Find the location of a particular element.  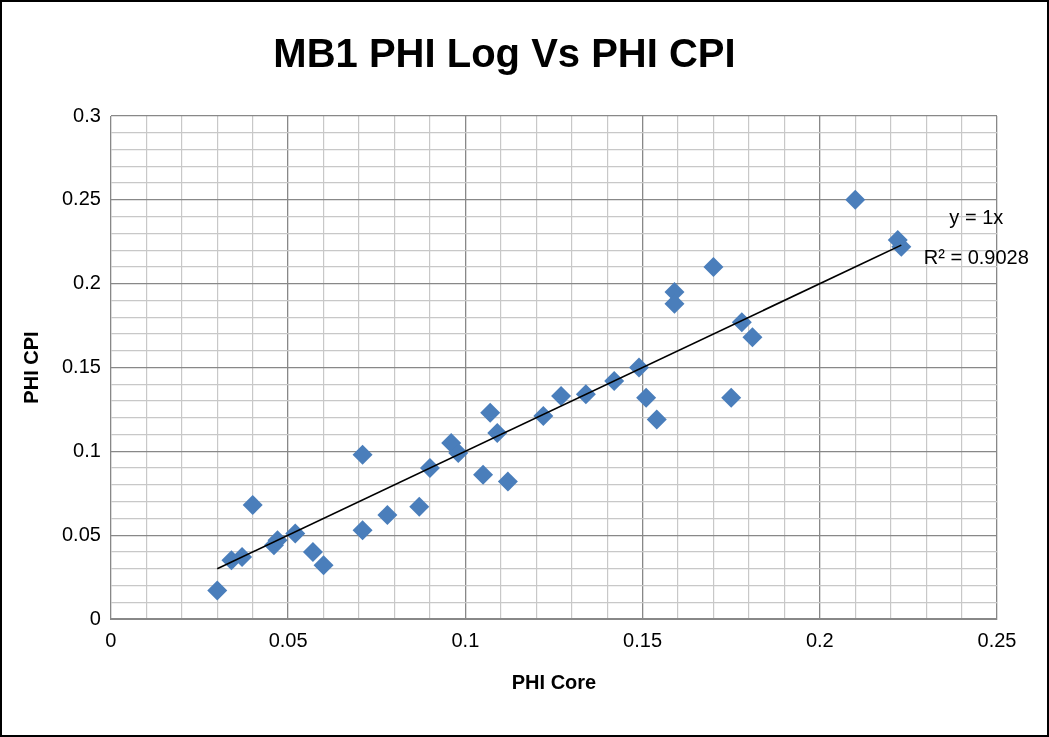

x-tick-label: 0 is located at coordinates (111, 639).